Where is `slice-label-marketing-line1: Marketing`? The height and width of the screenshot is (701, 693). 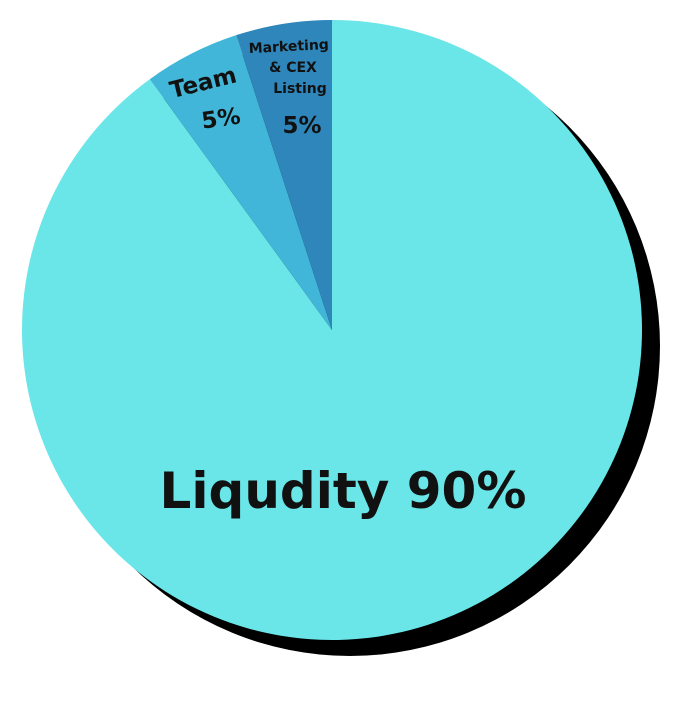
slice-label-marketing-line1: Marketing is located at coordinates (288, 47).